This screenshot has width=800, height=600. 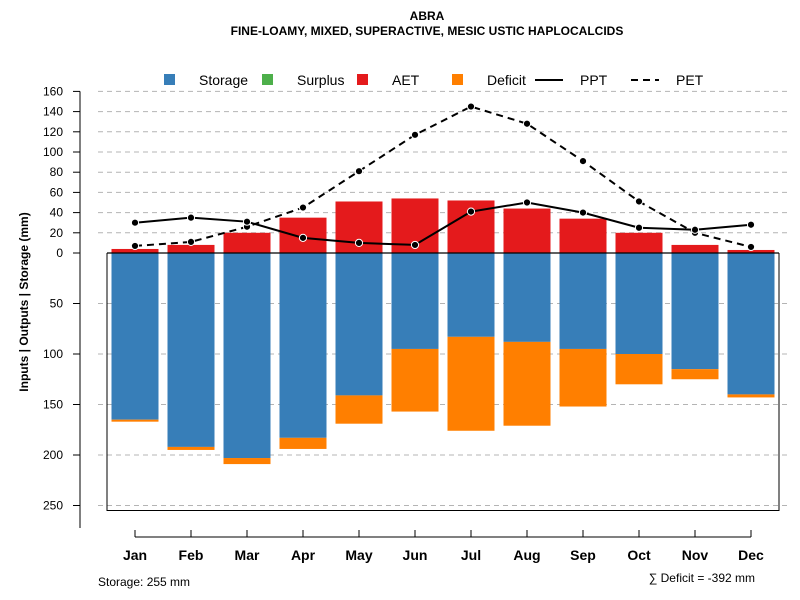 I want to click on legend-label-ppt: PPT, so click(x=594, y=80).